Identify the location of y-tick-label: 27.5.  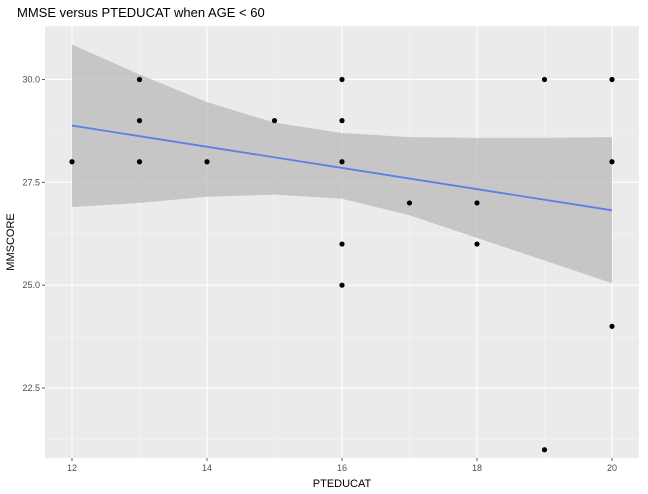
(31, 182).